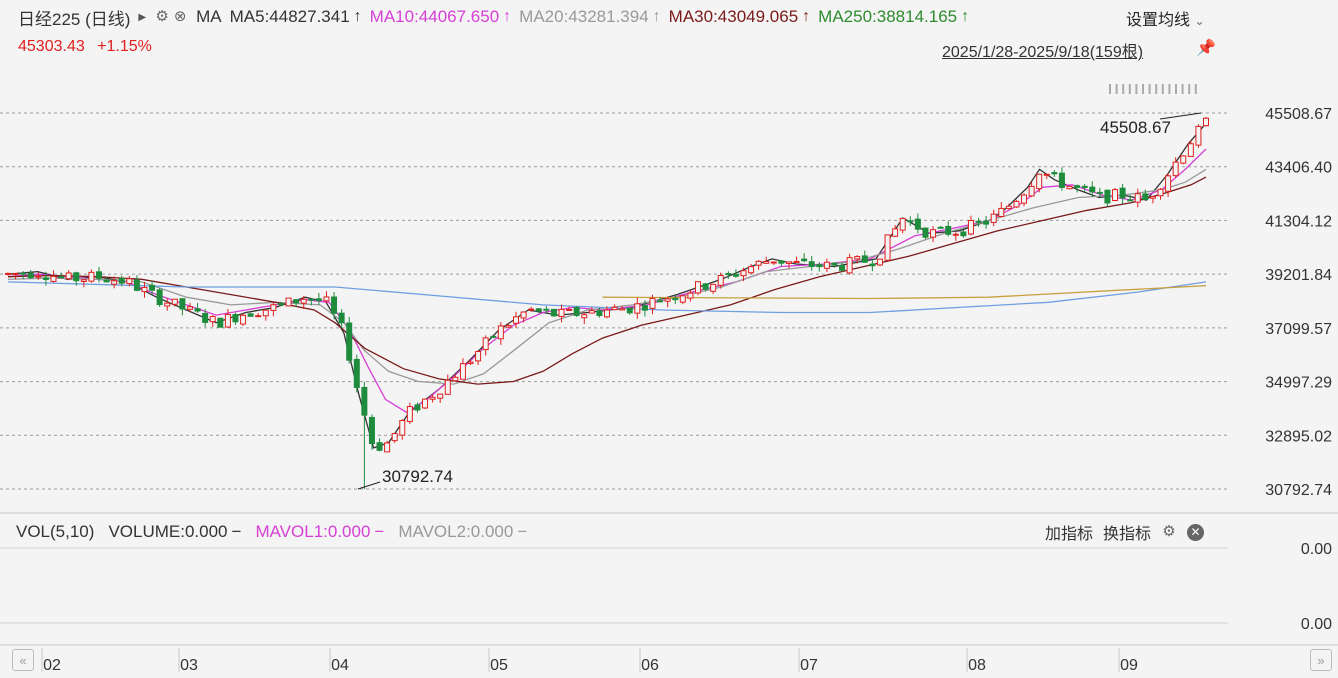 This screenshot has width=1338, height=678. What do you see at coordinates (656, 16) in the screenshot?
I see `ma20-arrow: ↑` at bounding box center [656, 16].